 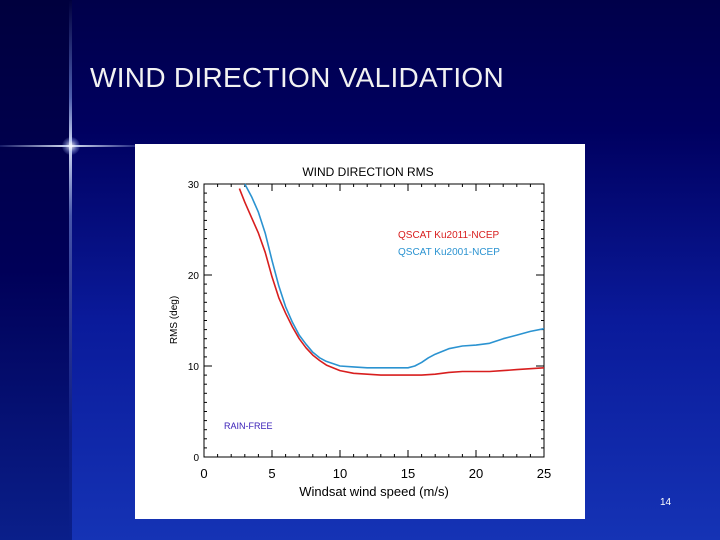 I want to click on series-line-ku2011, so click(x=391, y=282).